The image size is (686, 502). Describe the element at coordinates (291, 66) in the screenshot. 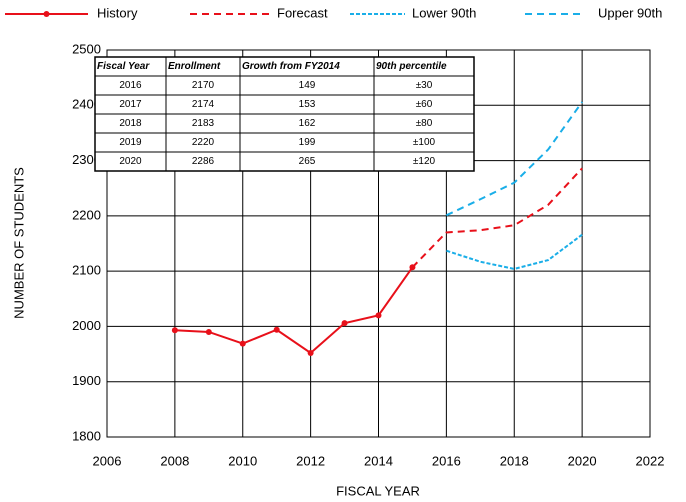

I see `table-header: Growth from FY2014` at that location.